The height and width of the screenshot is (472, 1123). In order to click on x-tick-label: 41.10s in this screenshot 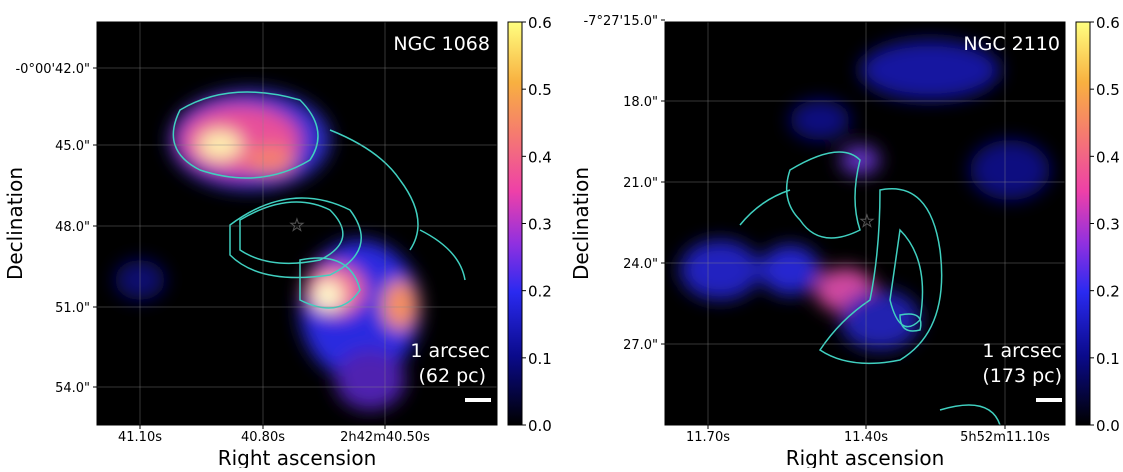, I will do `click(140, 437)`.